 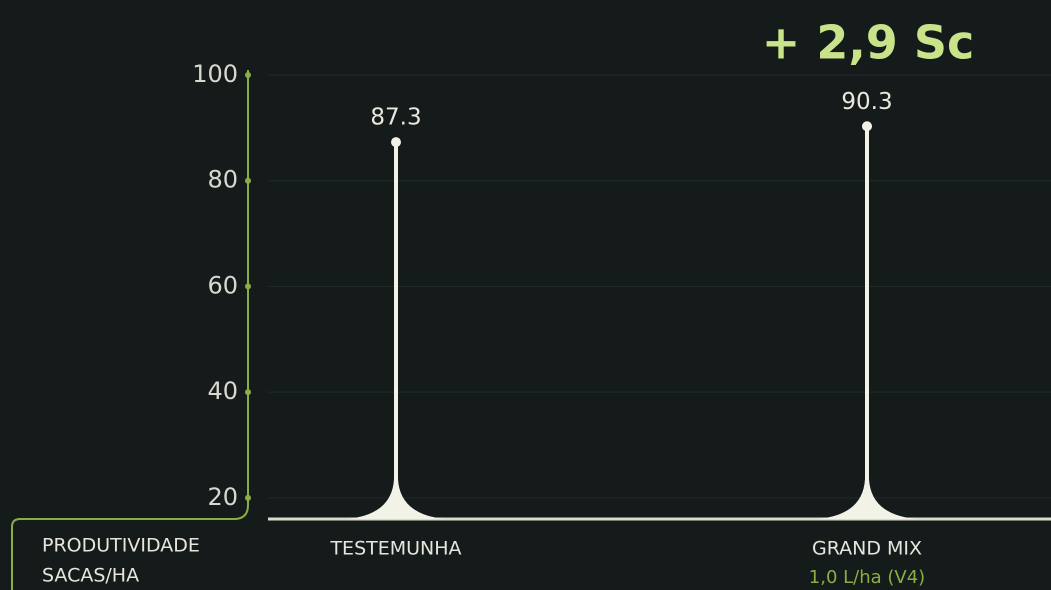 What do you see at coordinates (222, 285) in the screenshot?
I see `y-tick-label: 60` at bounding box center [222, 285].